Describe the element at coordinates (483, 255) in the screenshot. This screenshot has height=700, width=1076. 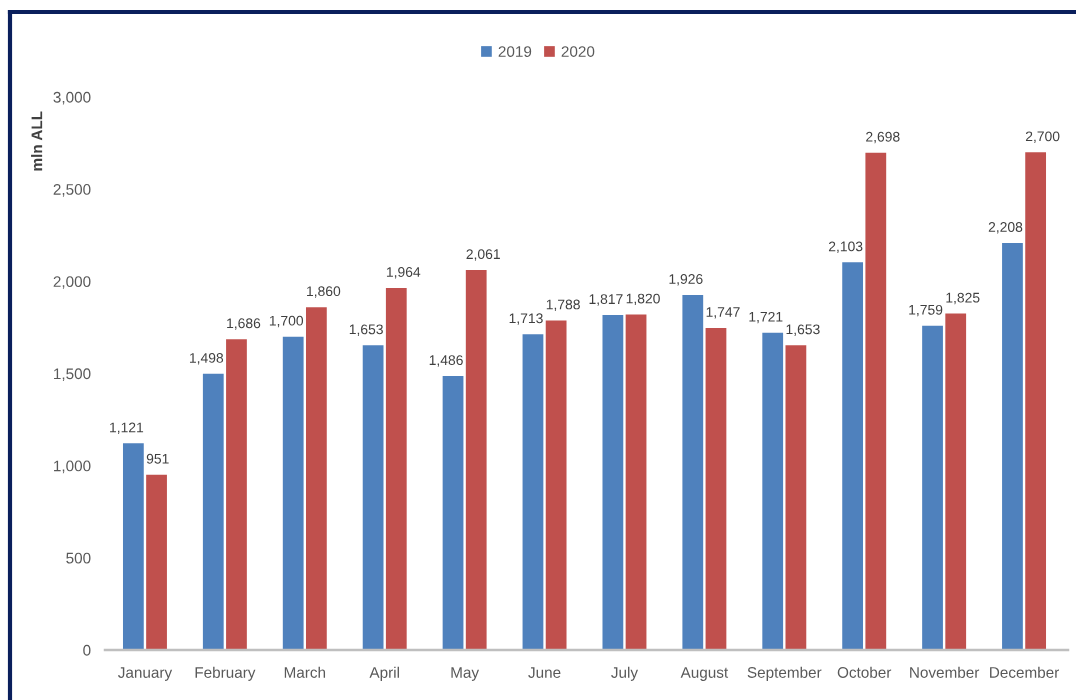
I see `data-label: 2,061` at that location.